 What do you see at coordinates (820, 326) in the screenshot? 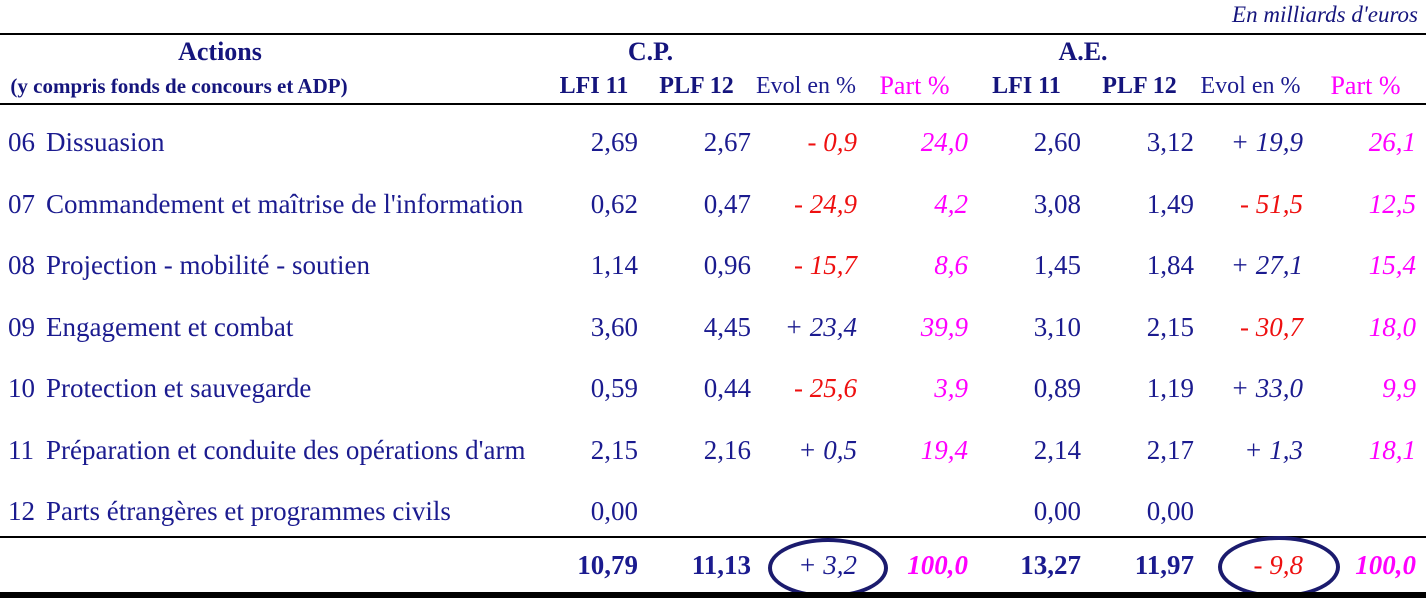
I see `cp-evol-value: + 23,4` at bounding box center [820, 326].